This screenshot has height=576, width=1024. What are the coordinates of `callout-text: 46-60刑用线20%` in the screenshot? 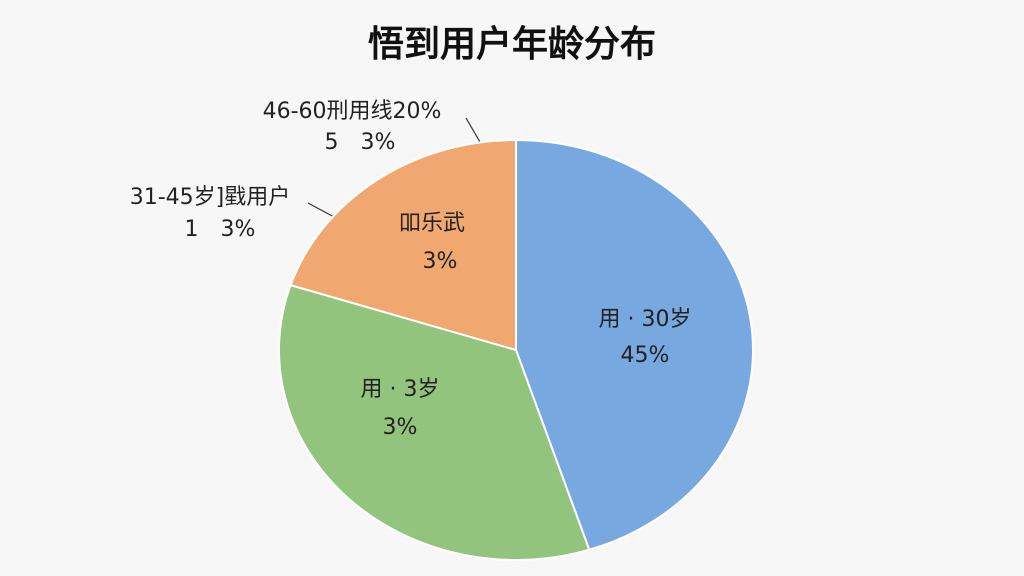 It's located at (352, 111).